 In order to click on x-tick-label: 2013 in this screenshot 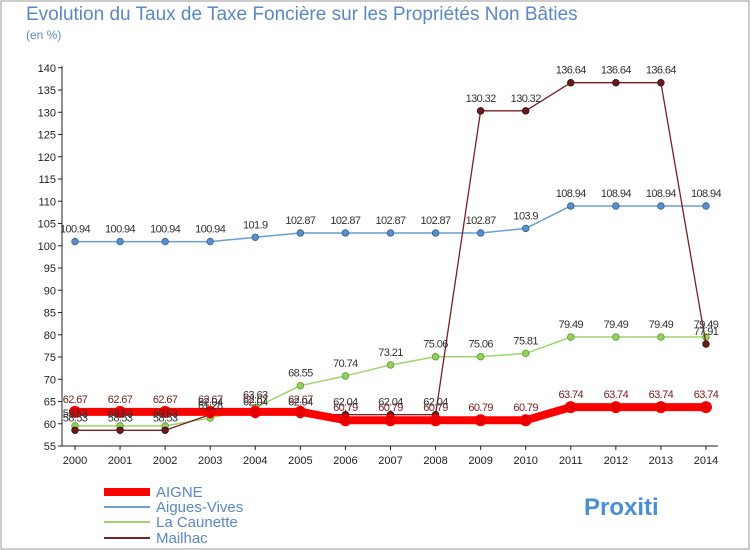, I will do `click(661, 461)`.